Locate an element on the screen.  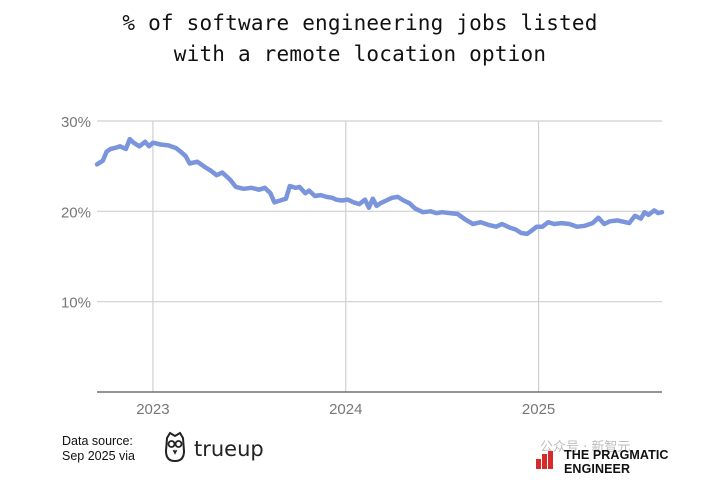
chart-title-line-2: with a remote location option is located at coordinates (360, 54).